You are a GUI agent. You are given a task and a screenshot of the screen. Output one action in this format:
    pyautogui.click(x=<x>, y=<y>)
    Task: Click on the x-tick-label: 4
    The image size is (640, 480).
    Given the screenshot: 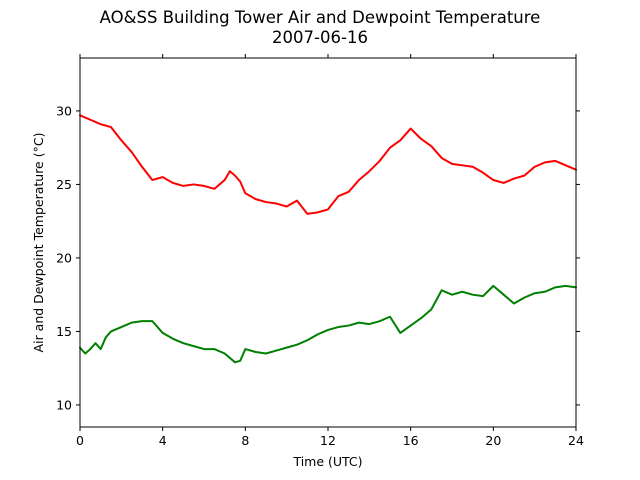 What is the action you would take?
    pyautogui.click(x=163, y=440)
    